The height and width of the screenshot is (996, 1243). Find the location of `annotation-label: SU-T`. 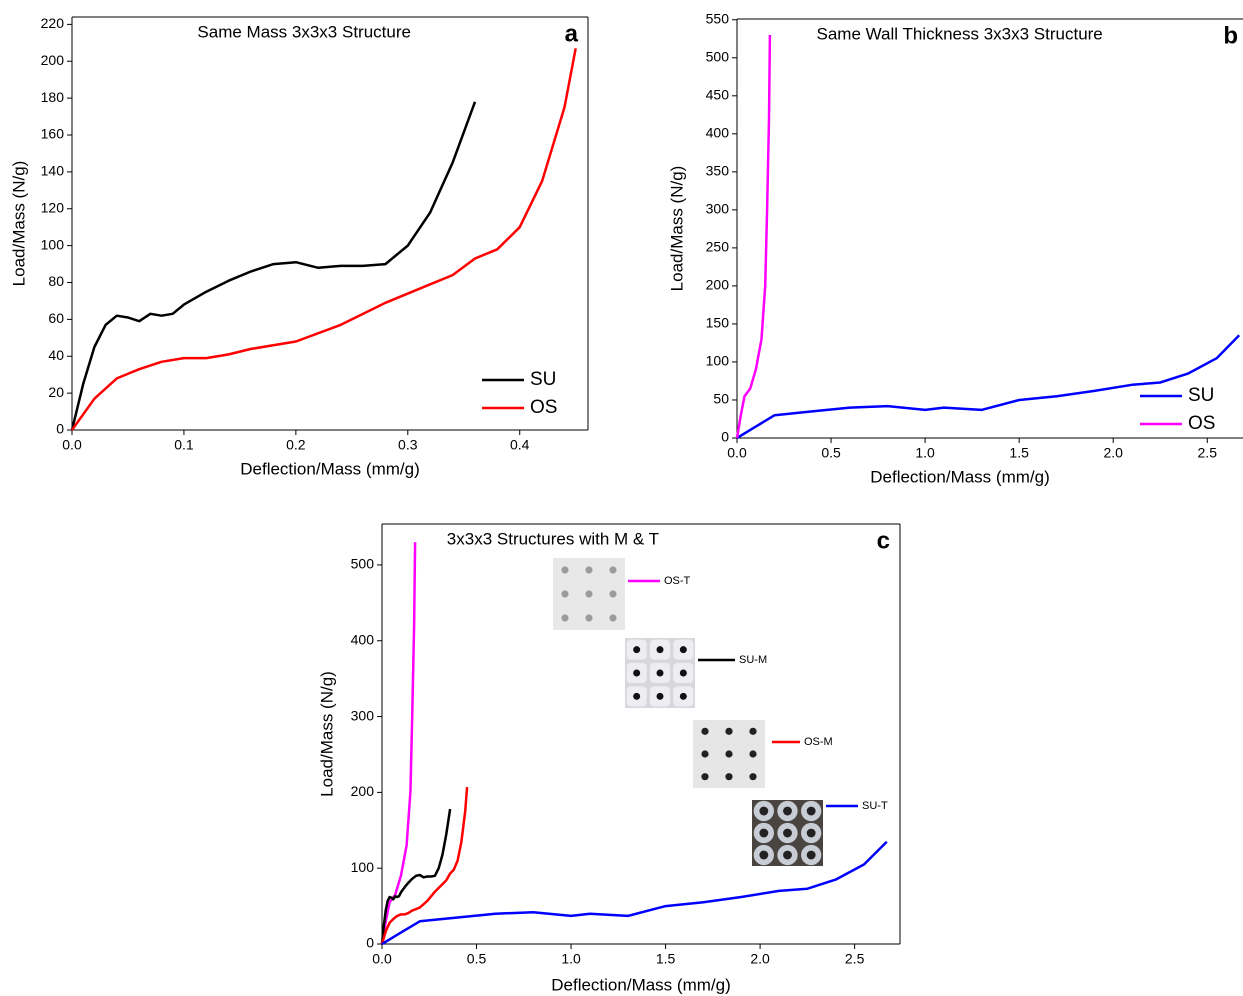

annotation-label: SU-T is located at coordinates (875, 806).